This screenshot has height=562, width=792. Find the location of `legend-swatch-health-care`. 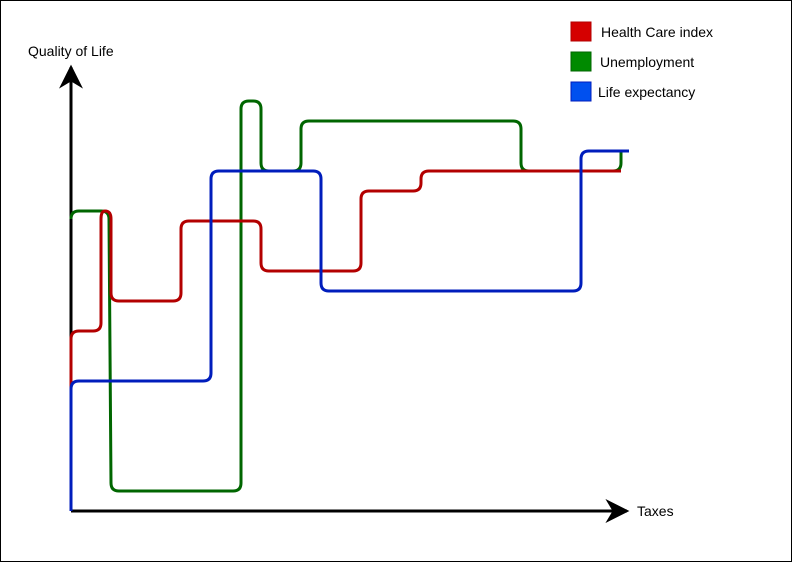

legend-swatch-health-care is located at coordinates (581, 31).